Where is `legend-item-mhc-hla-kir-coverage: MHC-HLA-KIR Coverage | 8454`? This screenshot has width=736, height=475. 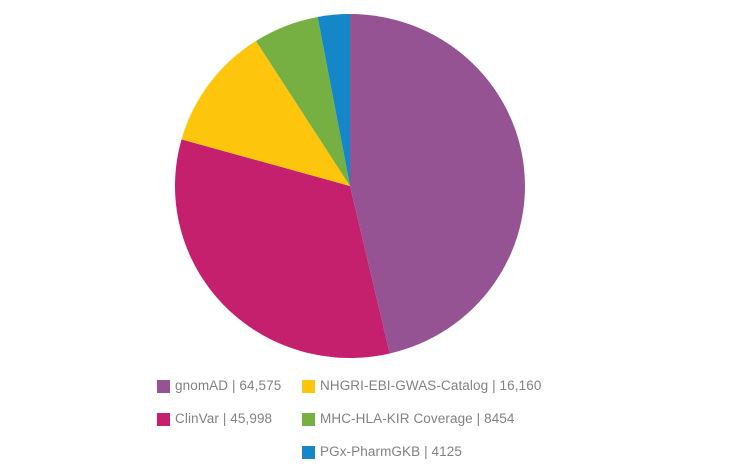
legend-item-mhc-hla-kir-coverage: MHC-HLA-KIR Coverage | 8454 is located at coordinates (421, 419).